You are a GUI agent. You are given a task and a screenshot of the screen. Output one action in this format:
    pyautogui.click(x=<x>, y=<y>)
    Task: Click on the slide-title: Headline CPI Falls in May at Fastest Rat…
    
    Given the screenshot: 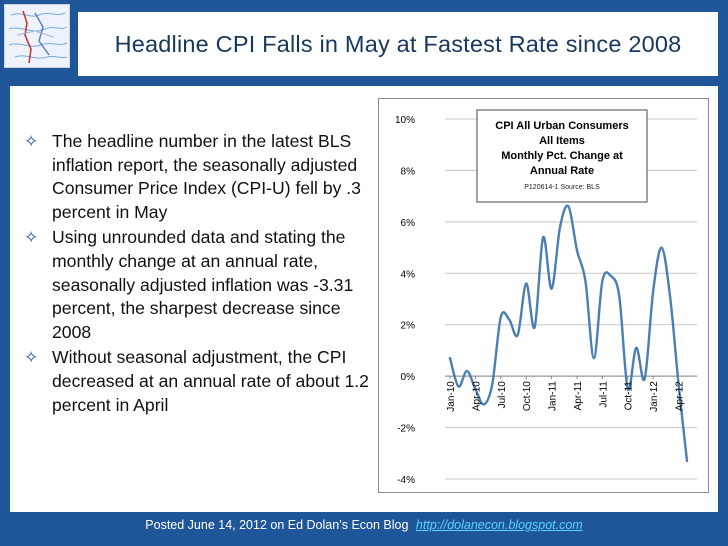 What is the action you would take?
    pyautogui.click(x=398, y=43)
    